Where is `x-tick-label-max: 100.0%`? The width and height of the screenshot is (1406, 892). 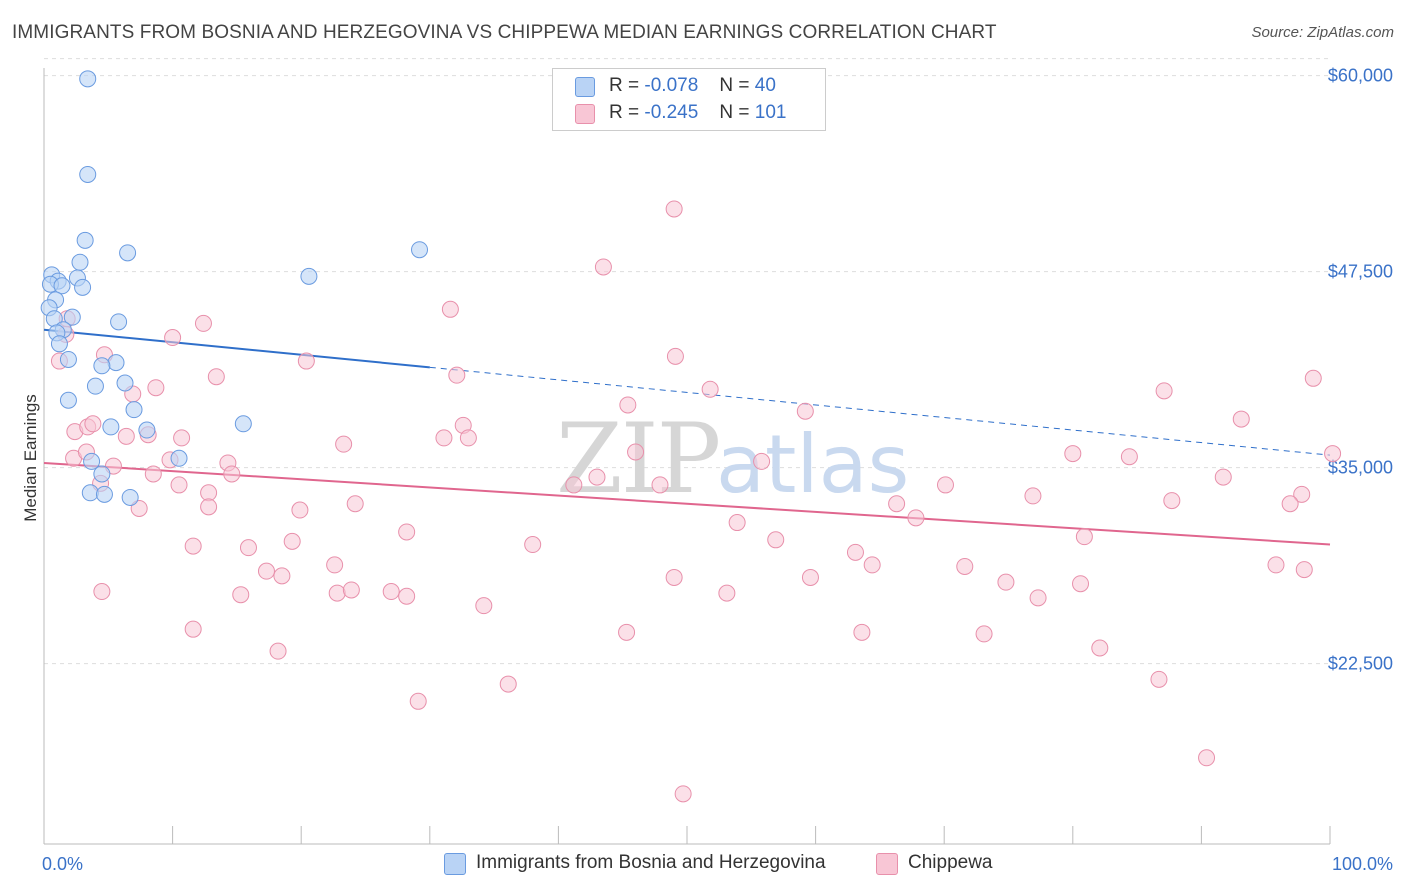
x-tick-label-max: 100.0% is located at coordinates (1362, 864).